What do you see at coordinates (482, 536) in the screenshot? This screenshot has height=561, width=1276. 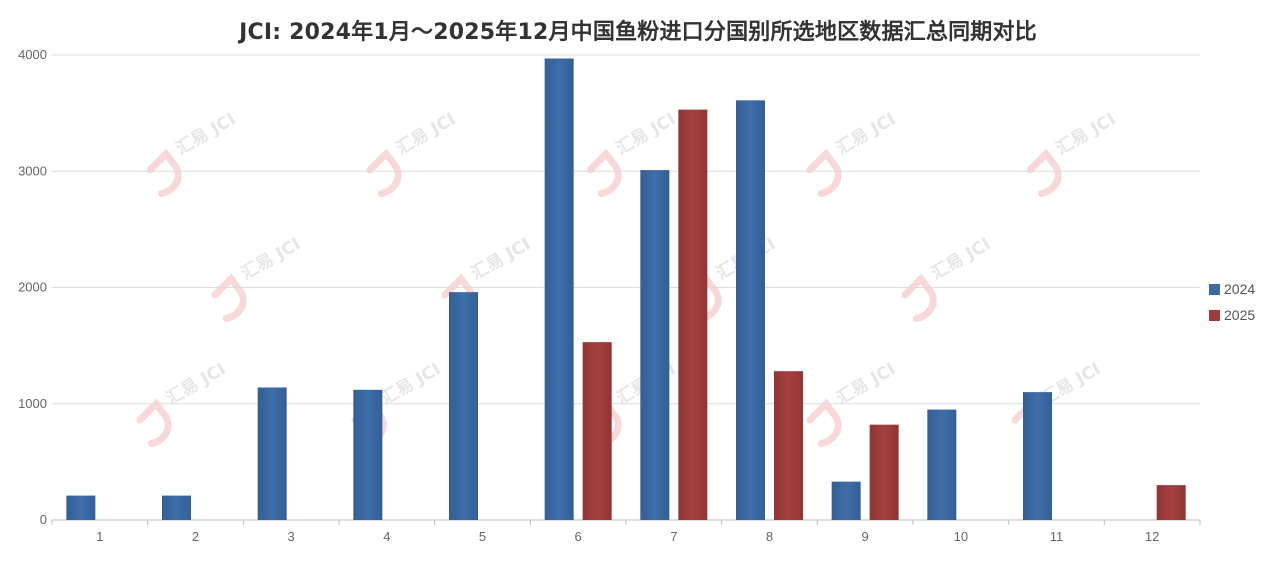 I see `x-tick-label: 5` at bounding box center [482, 536].